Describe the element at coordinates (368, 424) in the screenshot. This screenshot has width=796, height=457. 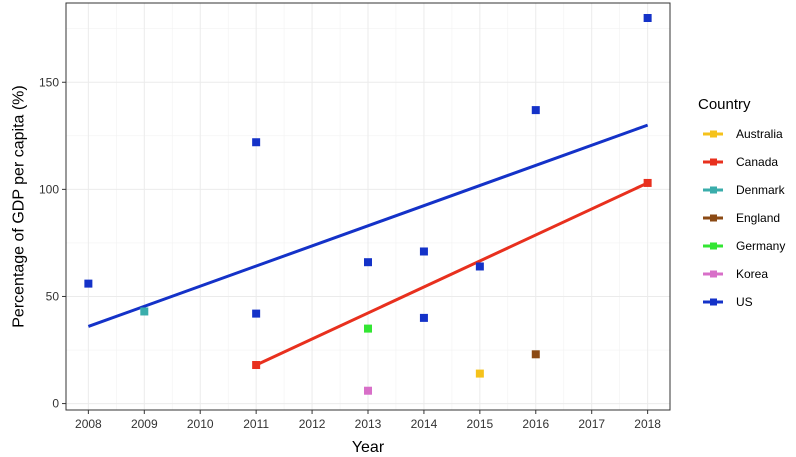
I see `x-tick-label: 2013` at that location.